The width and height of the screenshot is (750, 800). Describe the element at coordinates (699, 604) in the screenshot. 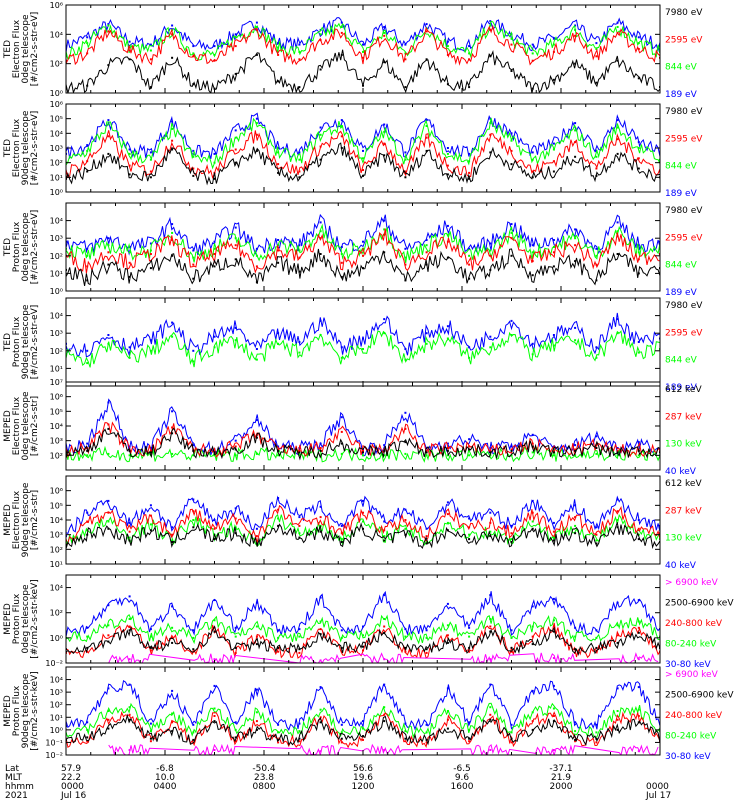

I see `legend-entry: 2500-6900 keV` at that location.